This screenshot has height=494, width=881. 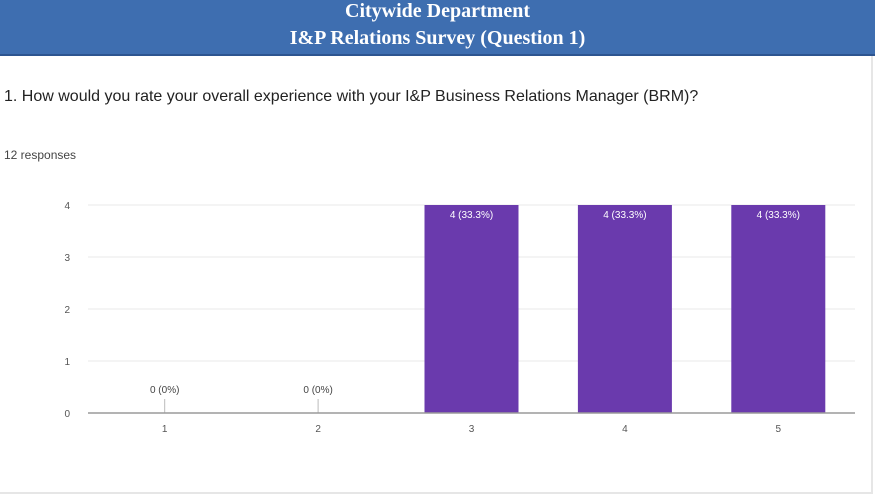 What do you see at coordinates (437, 11) in the screenshot?
I see `header-title-line-1: Citywide Department` at bounding box center [437, 11].